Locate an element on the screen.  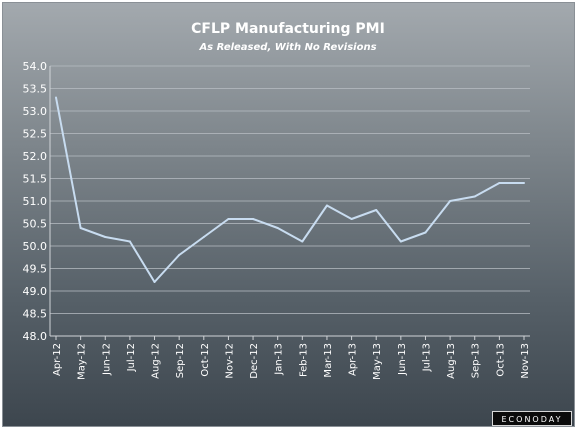
x-tick-label: Aug-13 is located at coordinates (451, 361).